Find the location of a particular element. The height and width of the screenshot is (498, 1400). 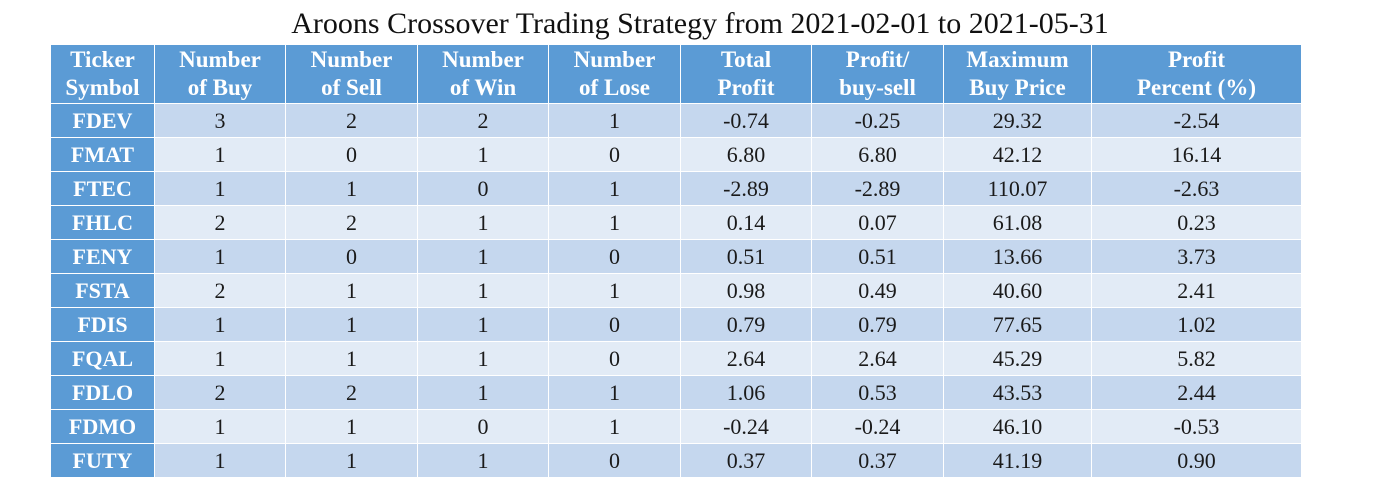

maximum-buy-price-cell: 42.12 is located at coordinates (1017, 154).